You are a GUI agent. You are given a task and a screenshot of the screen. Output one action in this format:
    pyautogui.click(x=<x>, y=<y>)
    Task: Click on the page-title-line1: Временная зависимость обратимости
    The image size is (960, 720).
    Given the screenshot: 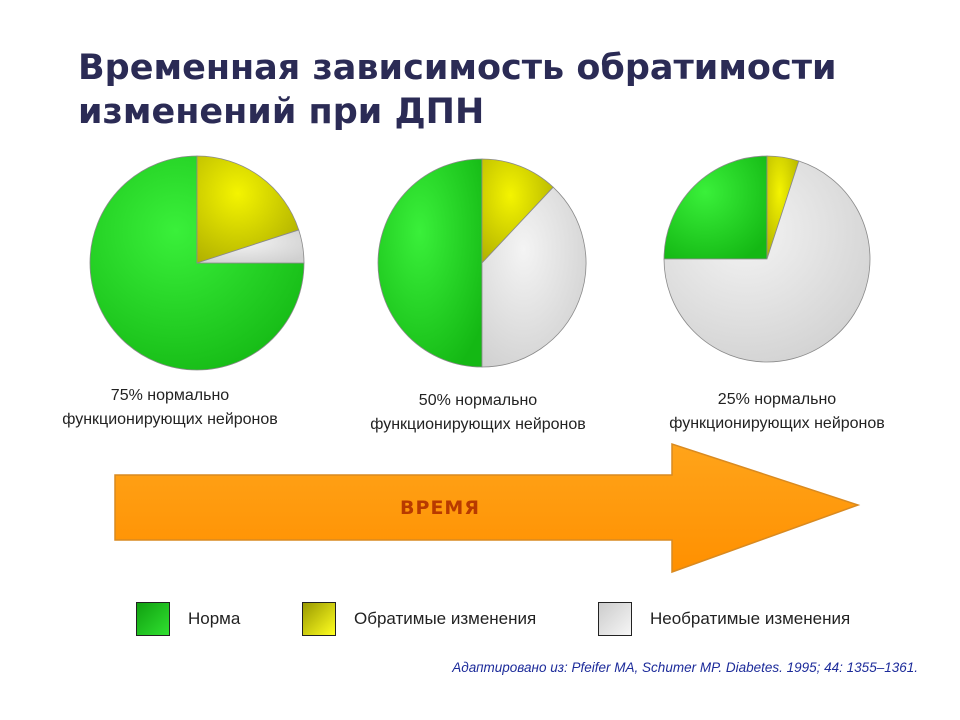 What is the action you would take?
    pyautogui.click(x=457, y=68)
    